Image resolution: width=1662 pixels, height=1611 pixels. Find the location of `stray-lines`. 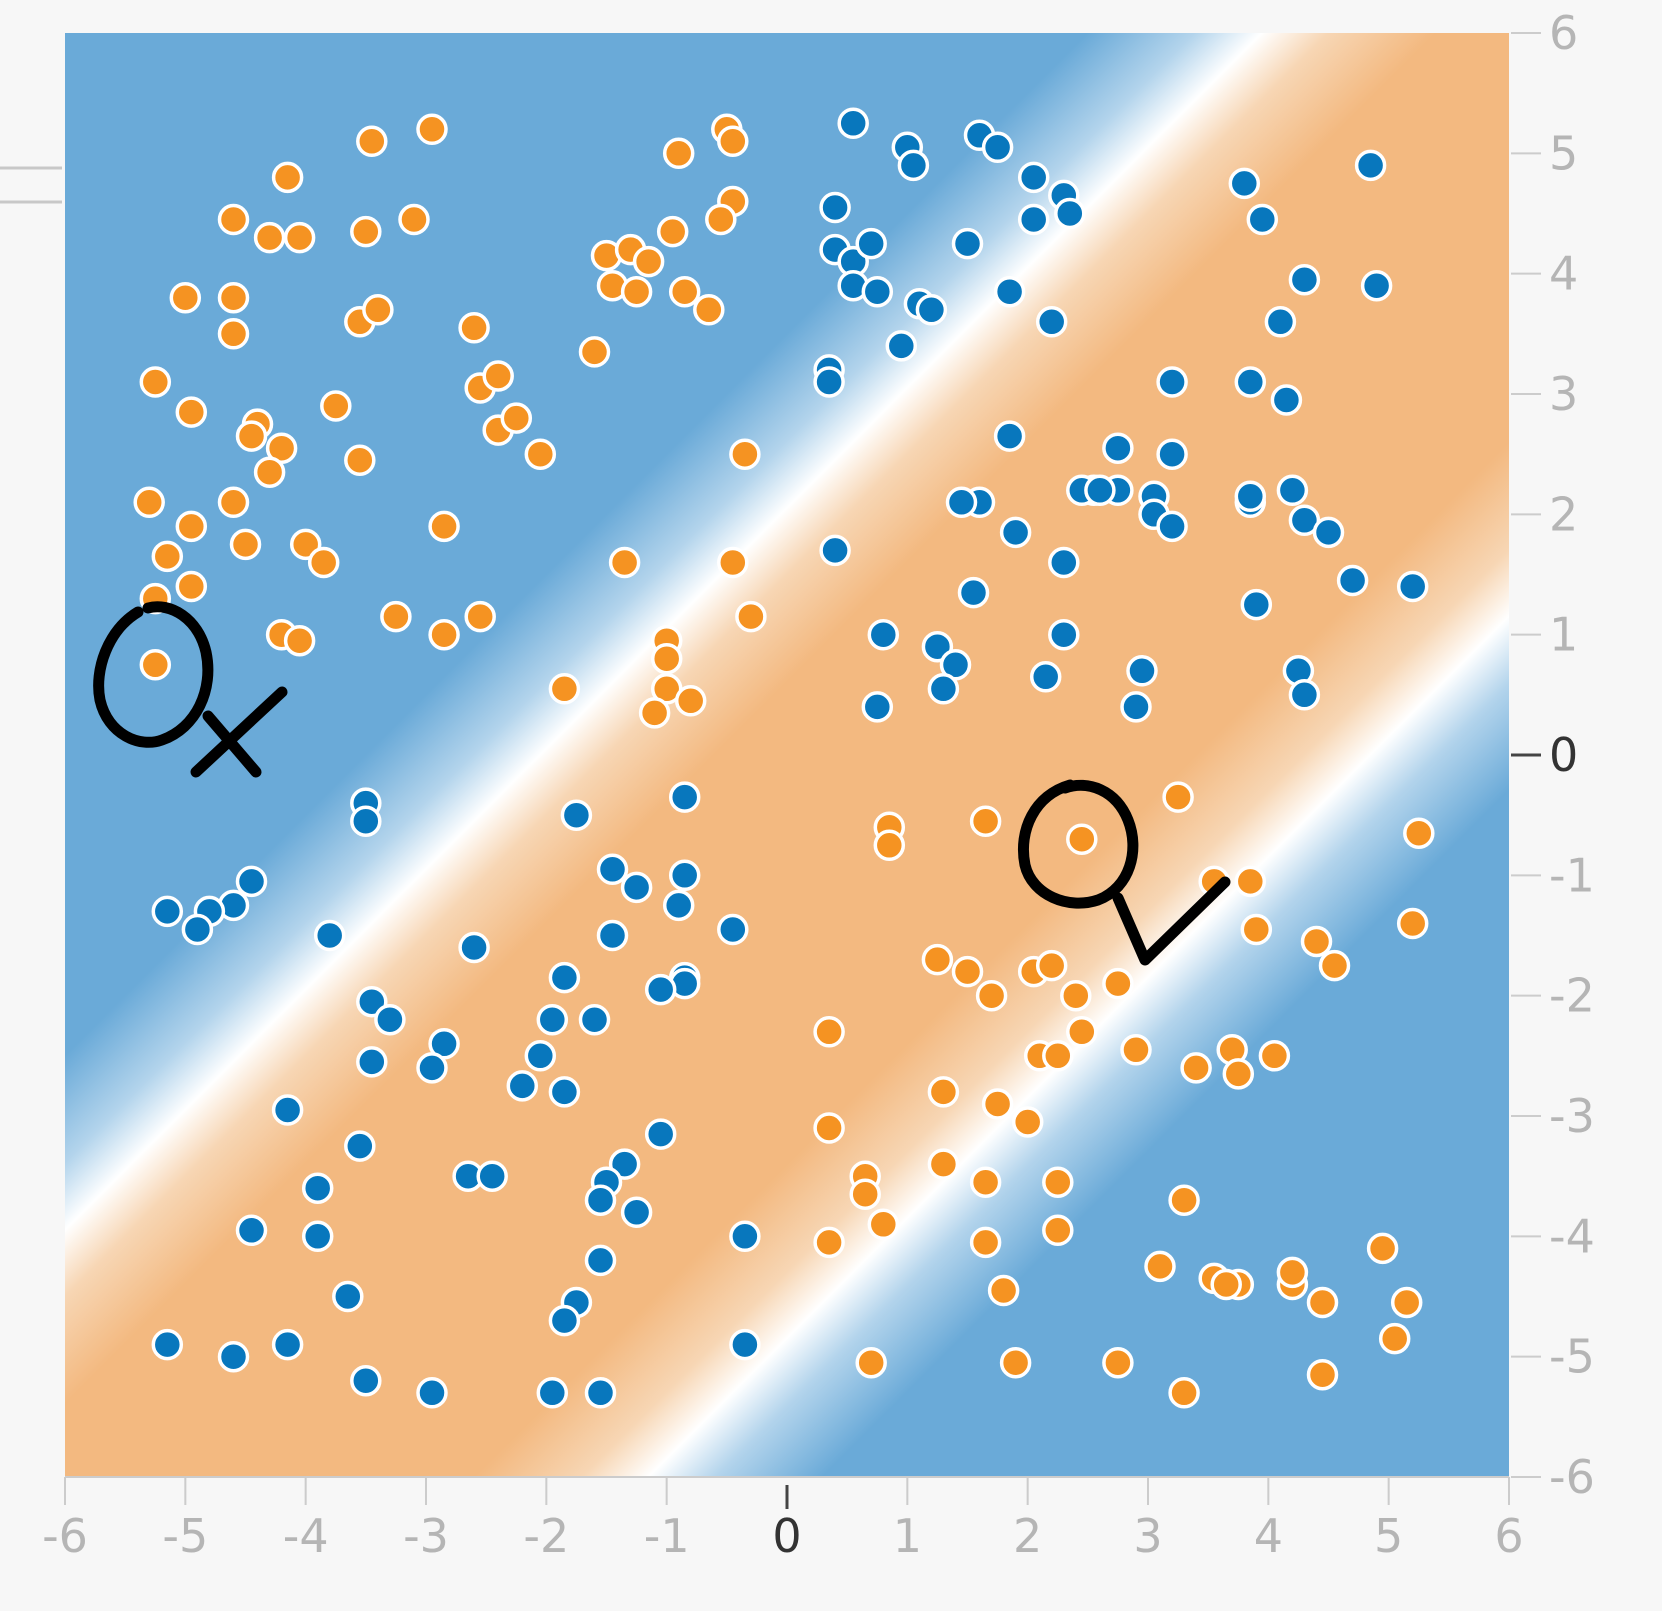

stray-lines is located at coordinates (31, 185).